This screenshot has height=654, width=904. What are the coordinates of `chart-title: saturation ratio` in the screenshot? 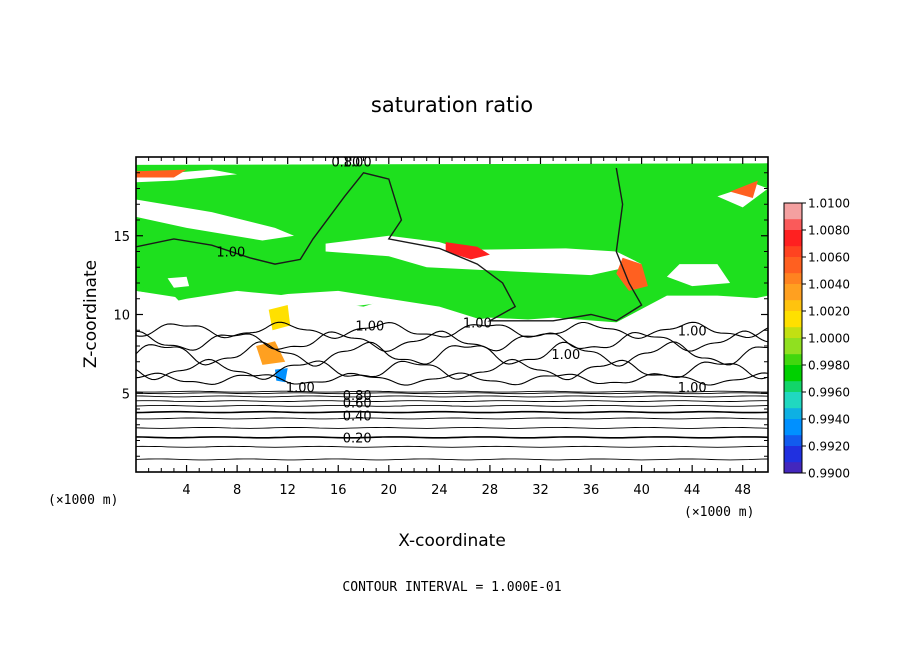 It's located at (452, 105).